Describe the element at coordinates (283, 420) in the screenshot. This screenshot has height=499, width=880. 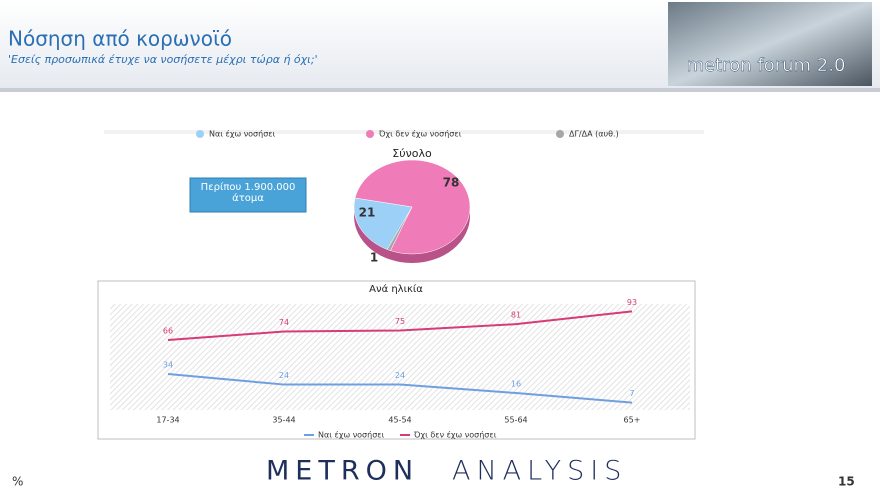
I see `x-tick-label: 35-44` at that location.